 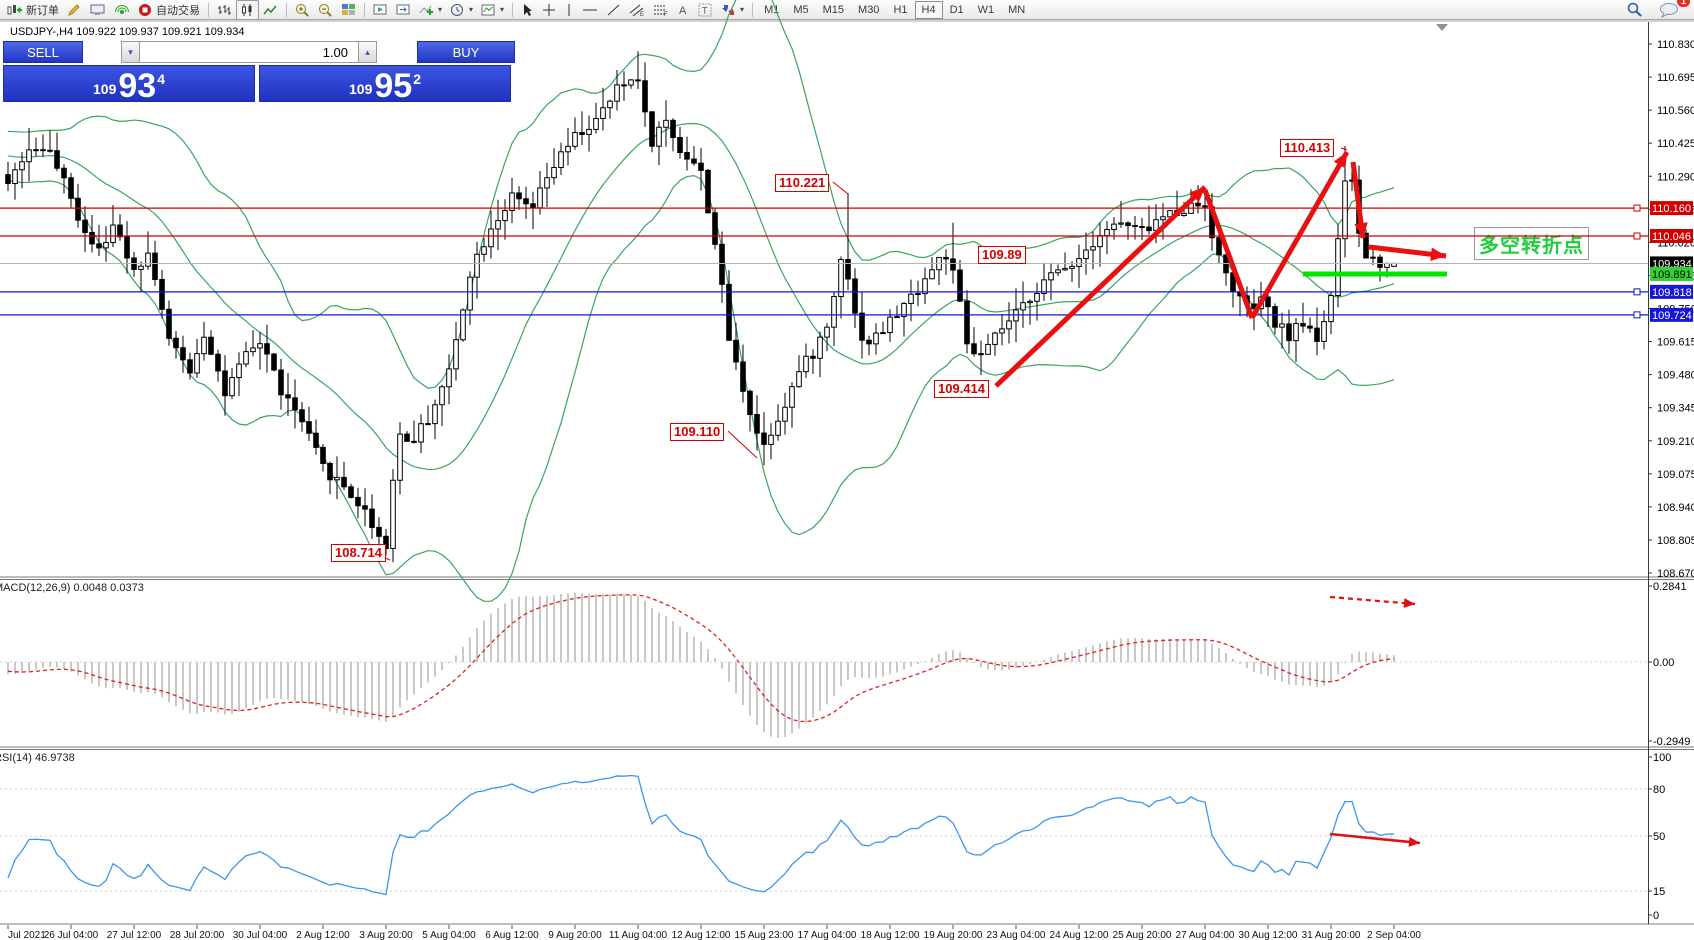 What do you see at coordinates (824, 315) in the screenshot?
I see `horizontal-level-line-109.724` at bounding box center [824, 315].